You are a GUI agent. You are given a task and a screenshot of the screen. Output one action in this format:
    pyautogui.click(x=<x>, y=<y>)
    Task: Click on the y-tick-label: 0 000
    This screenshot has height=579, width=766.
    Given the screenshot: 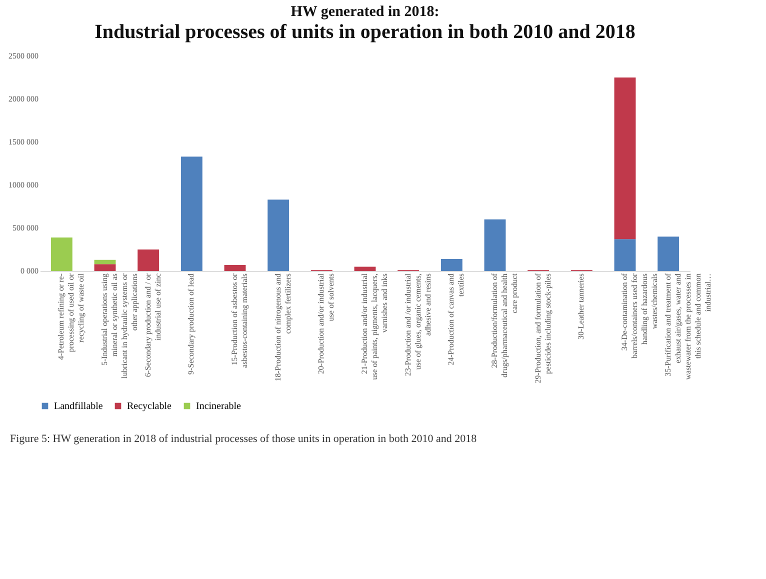 What is the action you would take?
    pyautogui.click(x=29, y=271)
    